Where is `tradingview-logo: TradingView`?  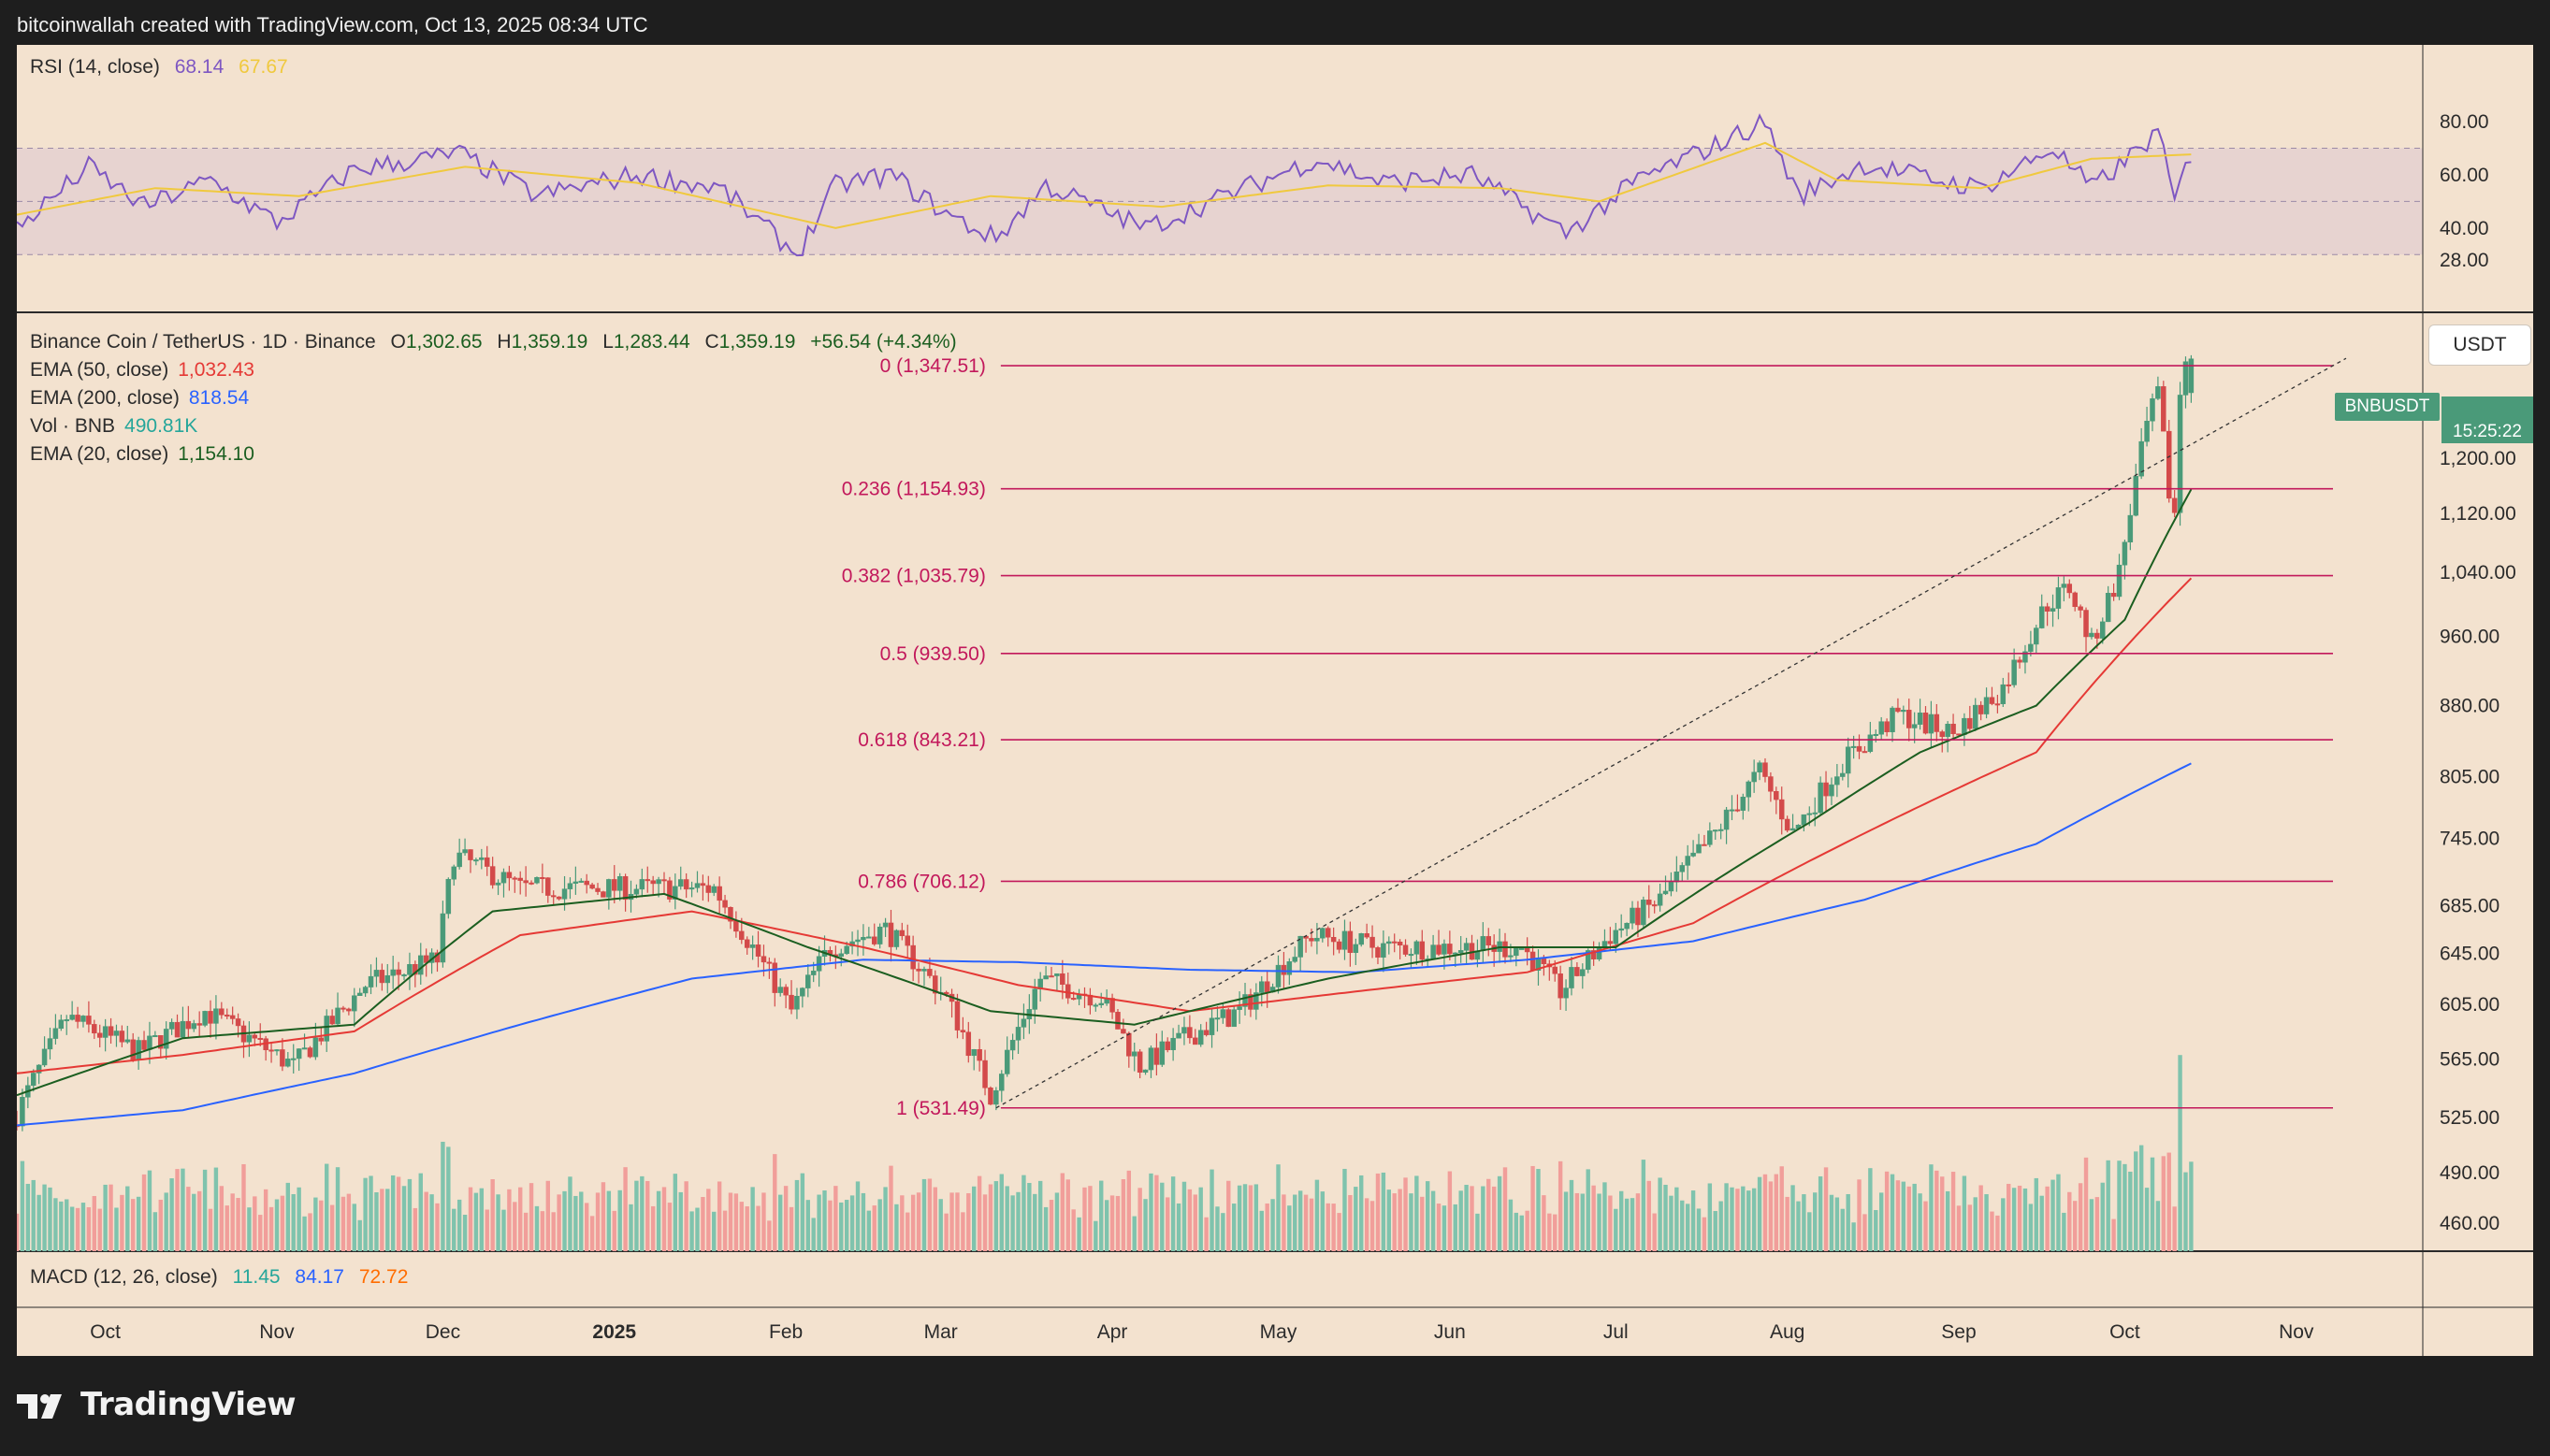
tradingview-logo: TradingView is located at coordinates (157, 1404).